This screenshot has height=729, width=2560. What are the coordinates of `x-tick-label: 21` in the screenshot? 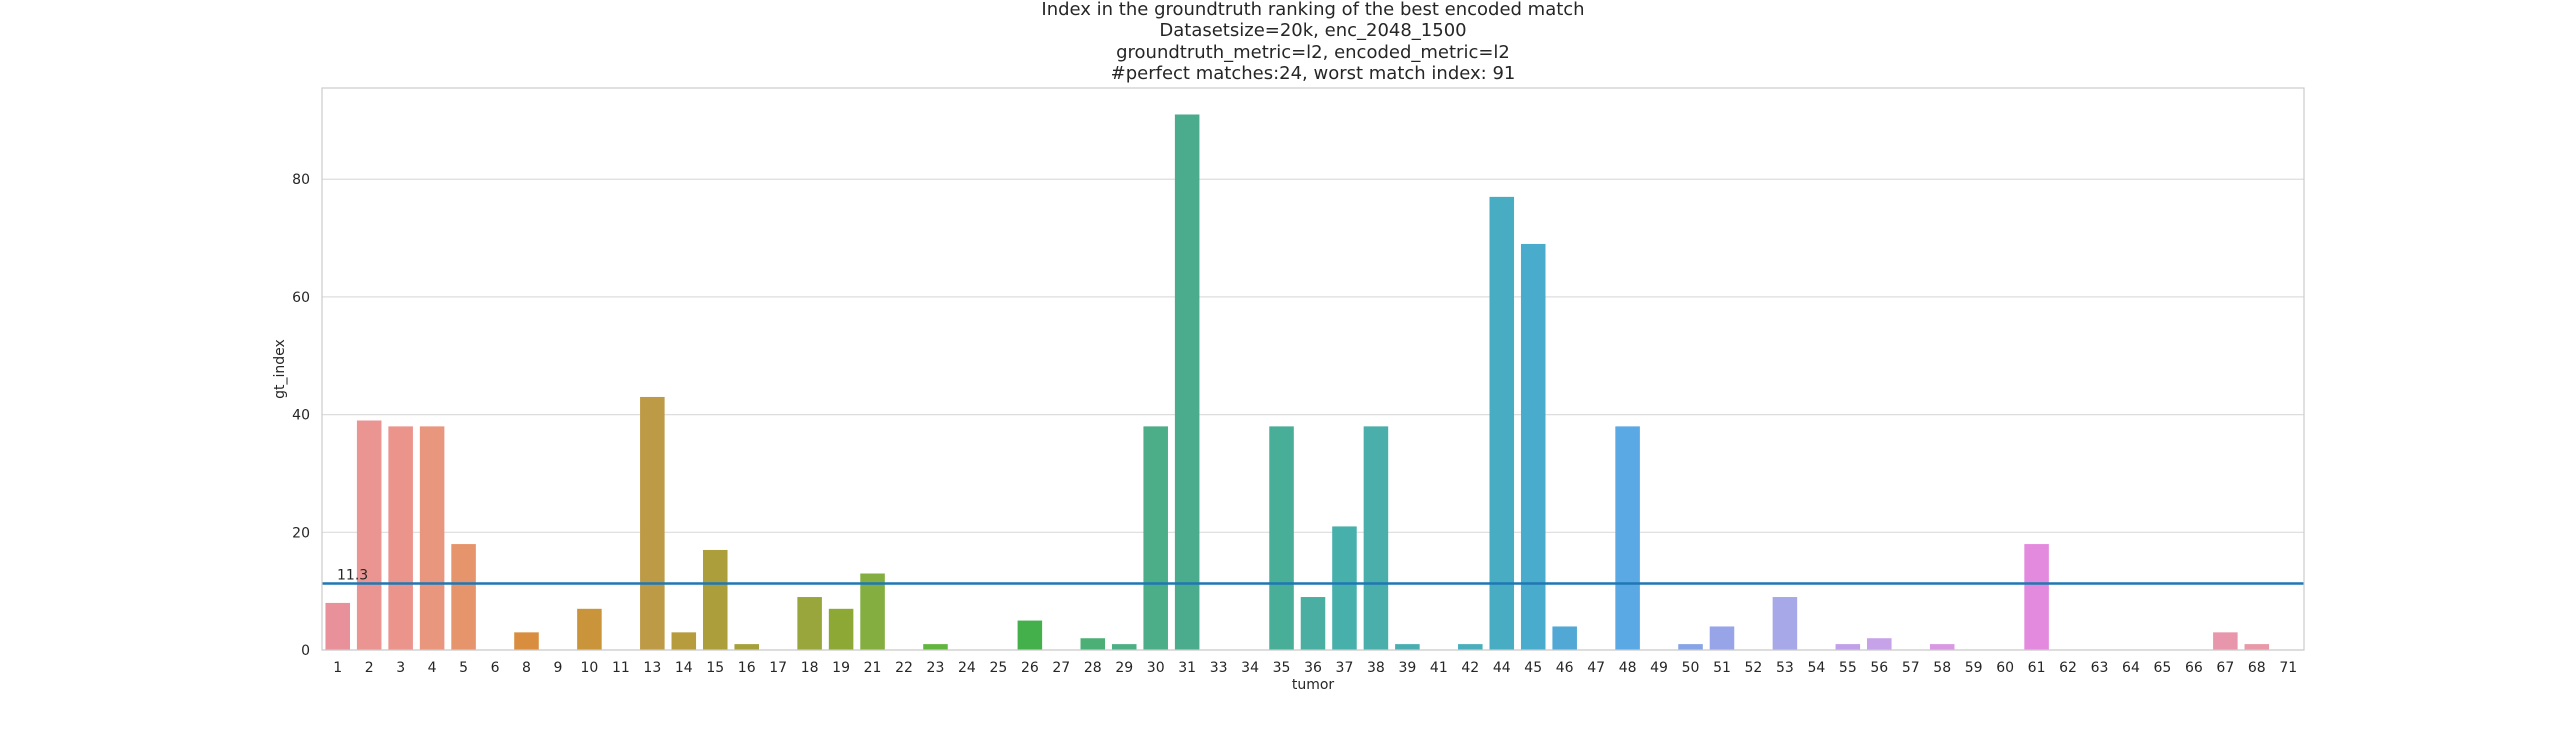 It's located at (873, 668).